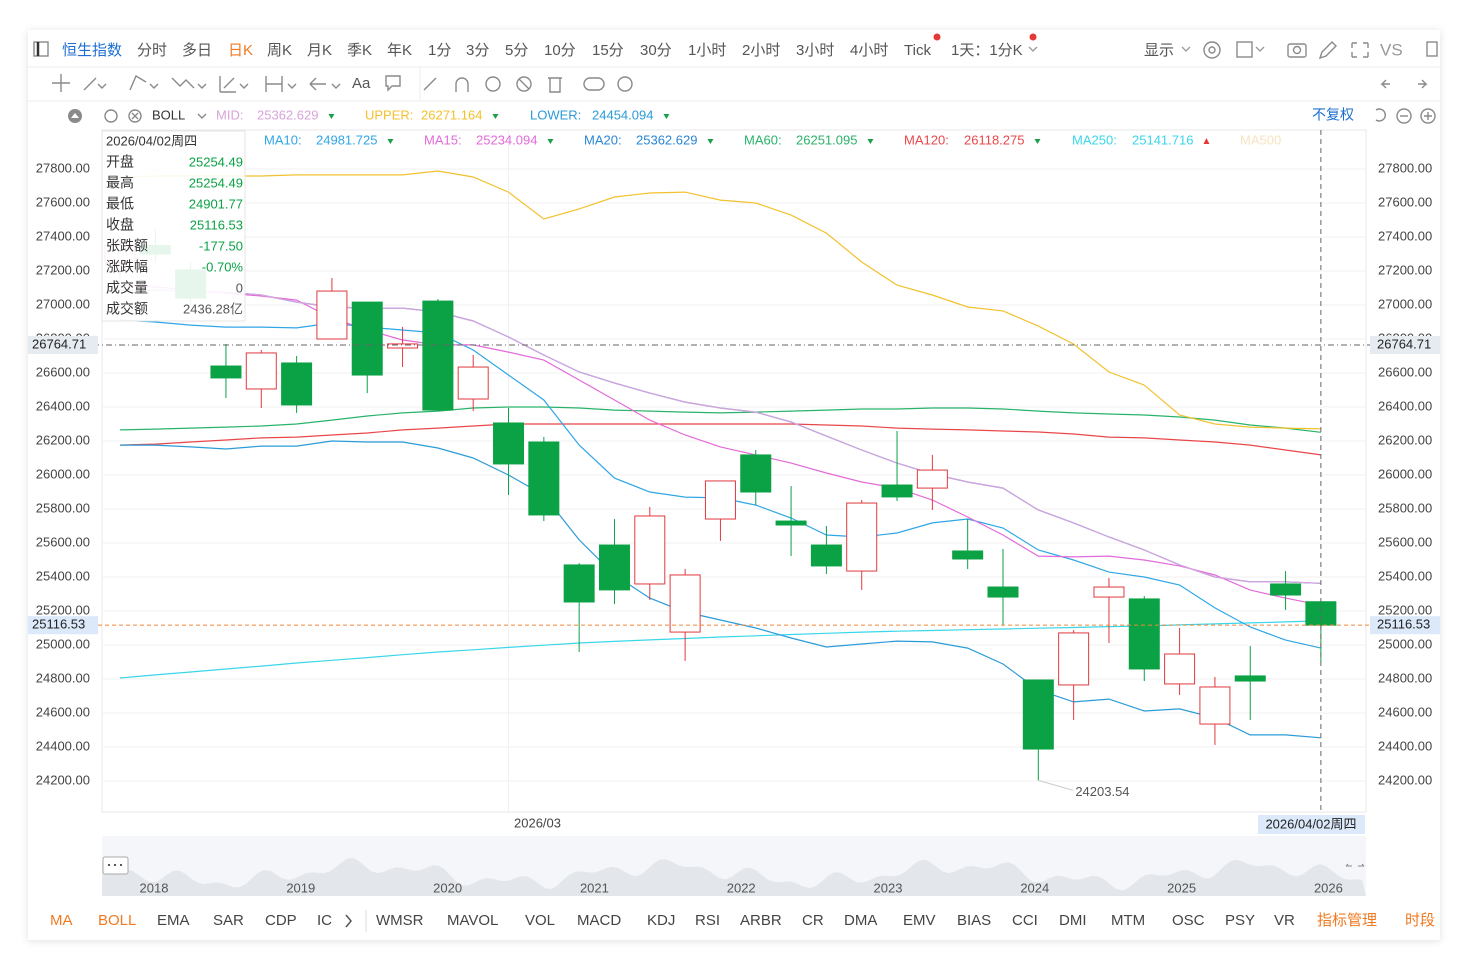 This screenshot has width=1467, height=968. I want to click on period-tab: 3分, so click(477, 50).